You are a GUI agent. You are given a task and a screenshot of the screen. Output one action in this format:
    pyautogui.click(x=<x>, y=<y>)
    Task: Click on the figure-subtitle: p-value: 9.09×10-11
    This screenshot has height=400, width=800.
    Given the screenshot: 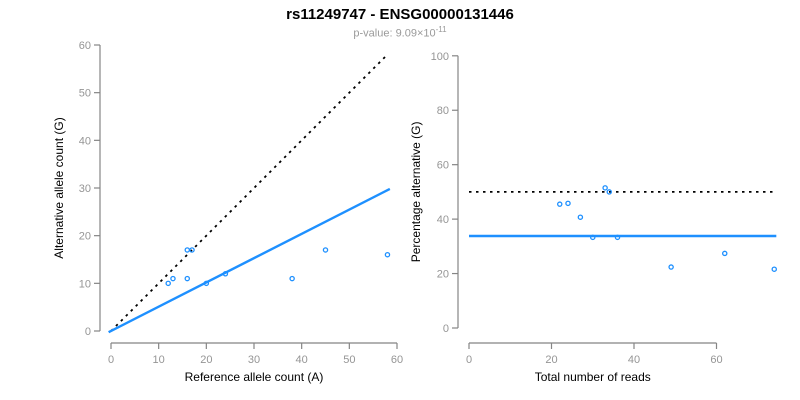 What is the action you would take?
    pyautogui.click(x=400, y=32)
    